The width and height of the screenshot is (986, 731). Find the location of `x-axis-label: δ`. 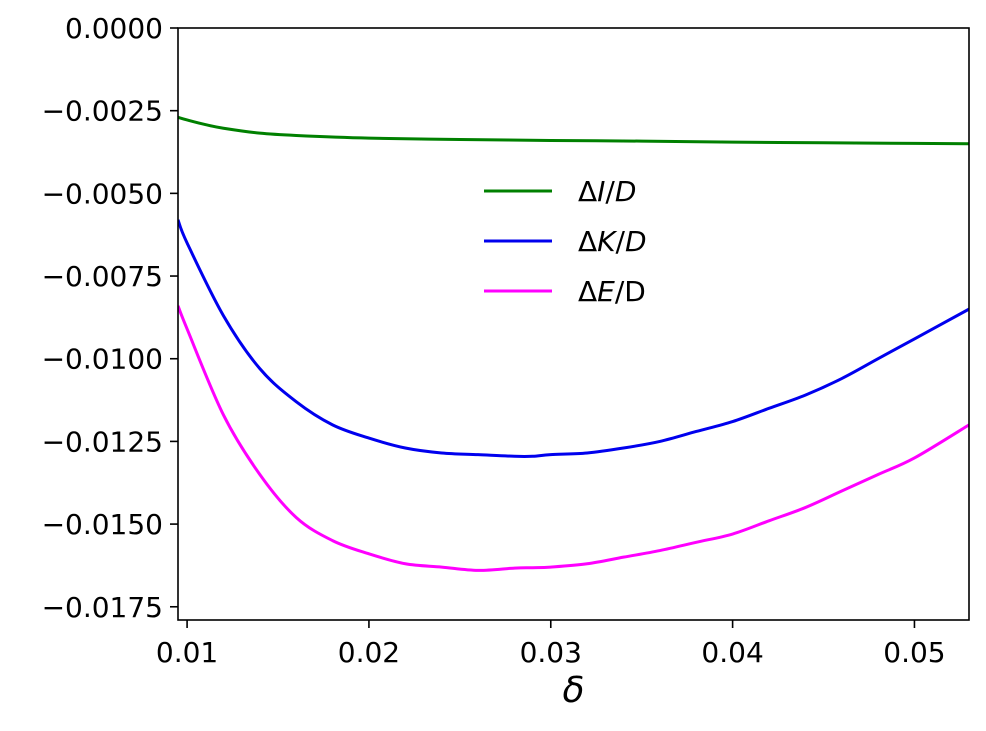

x-axis-label: δ is located at coordinates (573, 690).